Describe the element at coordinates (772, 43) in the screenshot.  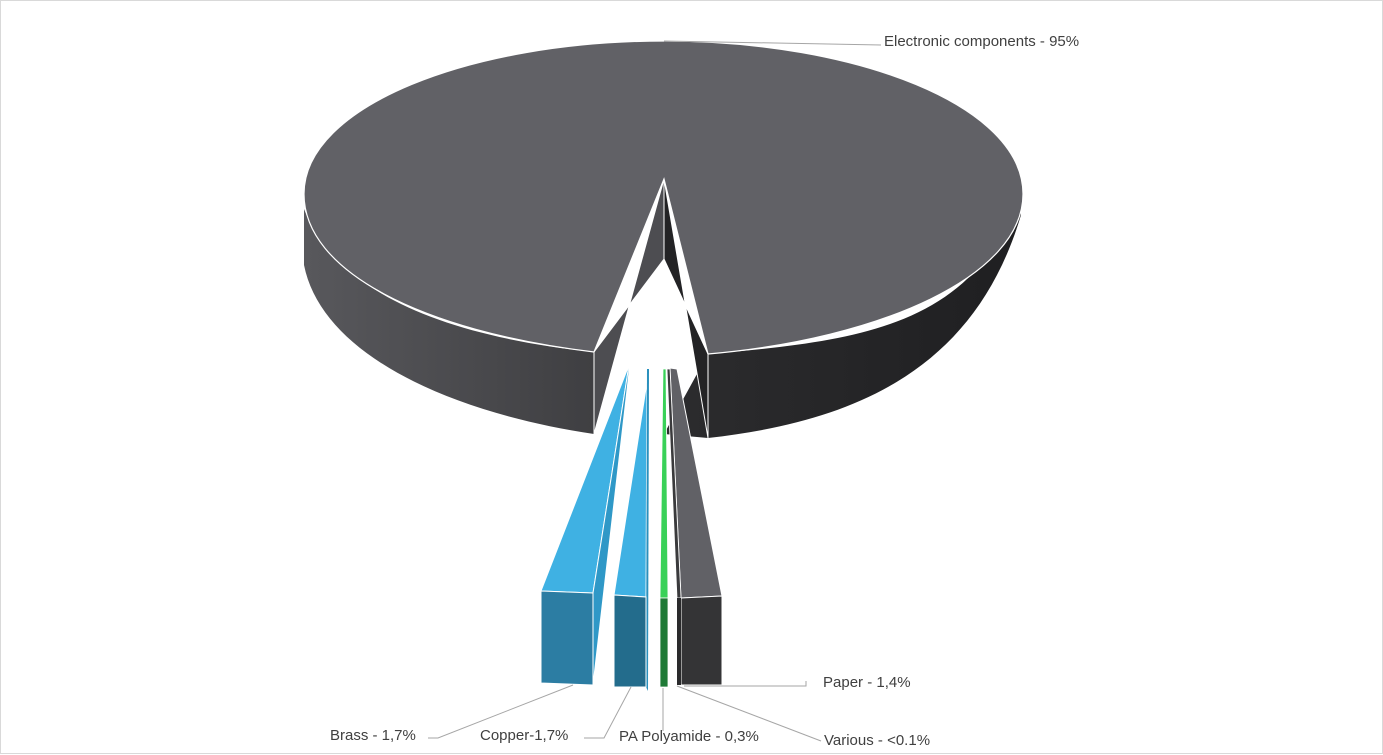
I see `leader-electronic-components` at that location.